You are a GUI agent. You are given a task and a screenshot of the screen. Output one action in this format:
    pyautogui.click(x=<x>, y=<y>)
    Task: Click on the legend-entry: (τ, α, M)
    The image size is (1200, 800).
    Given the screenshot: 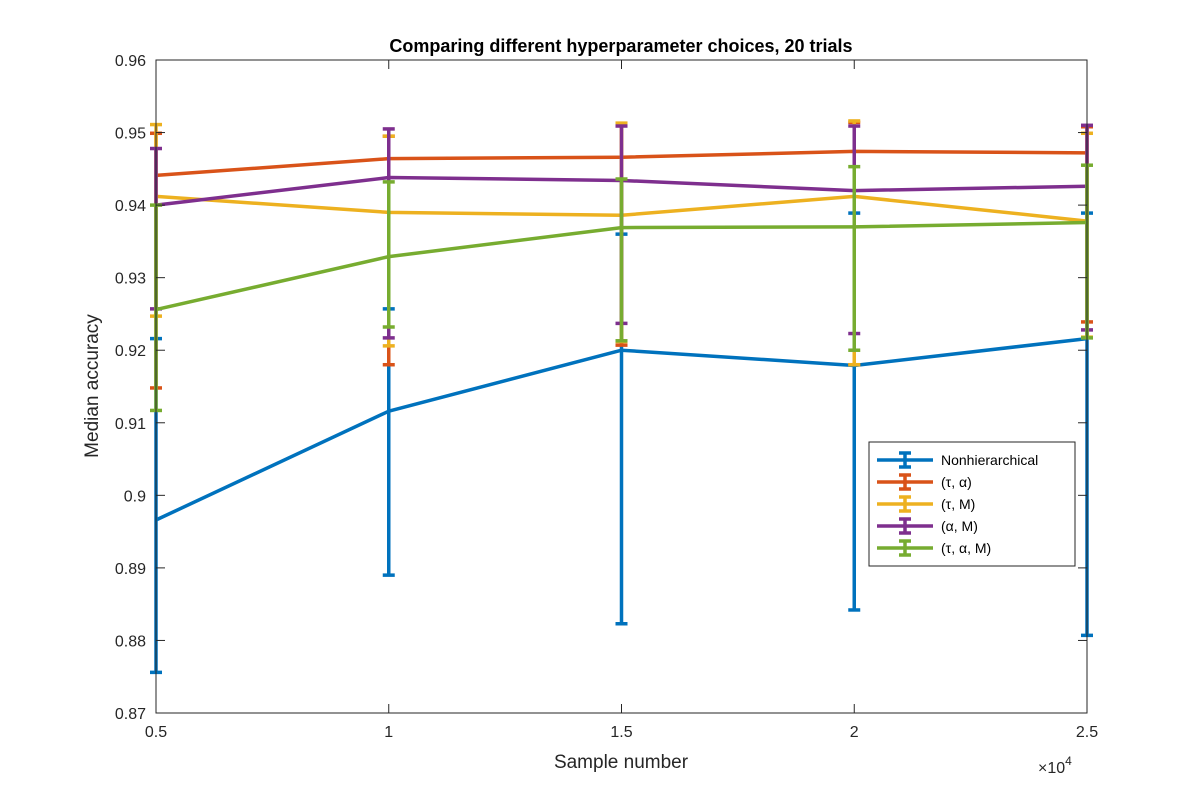 What is the action you would take?
    pyautogui.click(x=934, y=548)
    